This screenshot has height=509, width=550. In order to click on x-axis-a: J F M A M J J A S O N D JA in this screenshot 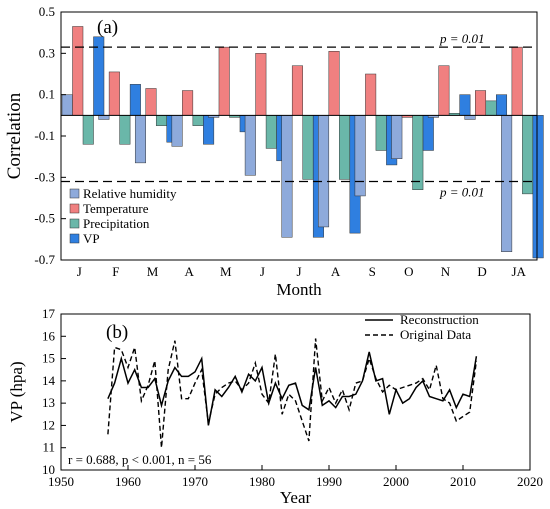, I will do `click(302, 271)`.